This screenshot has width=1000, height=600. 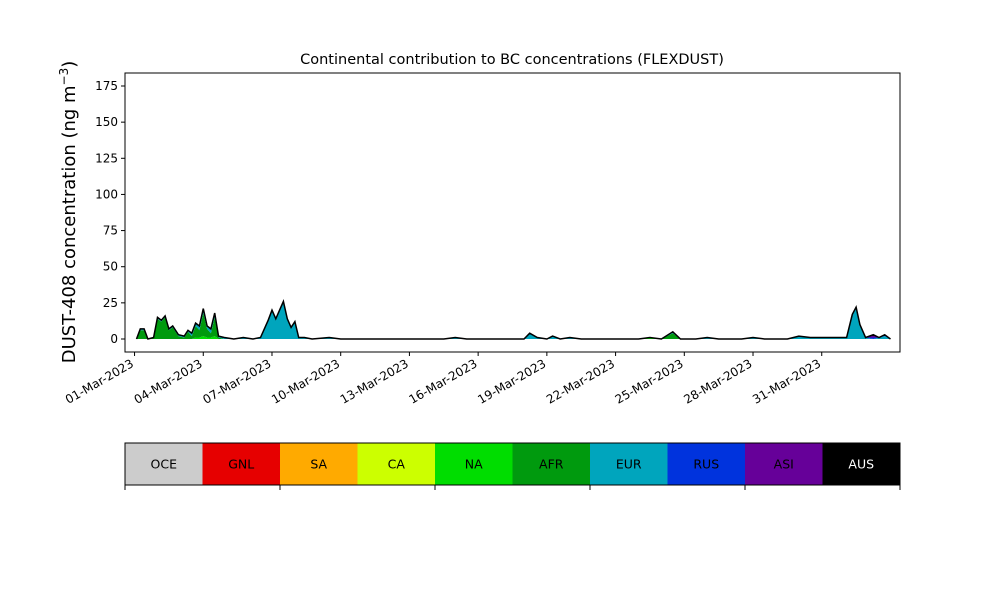 I want to click on legend-label: NA, so click(x=474, y=464).